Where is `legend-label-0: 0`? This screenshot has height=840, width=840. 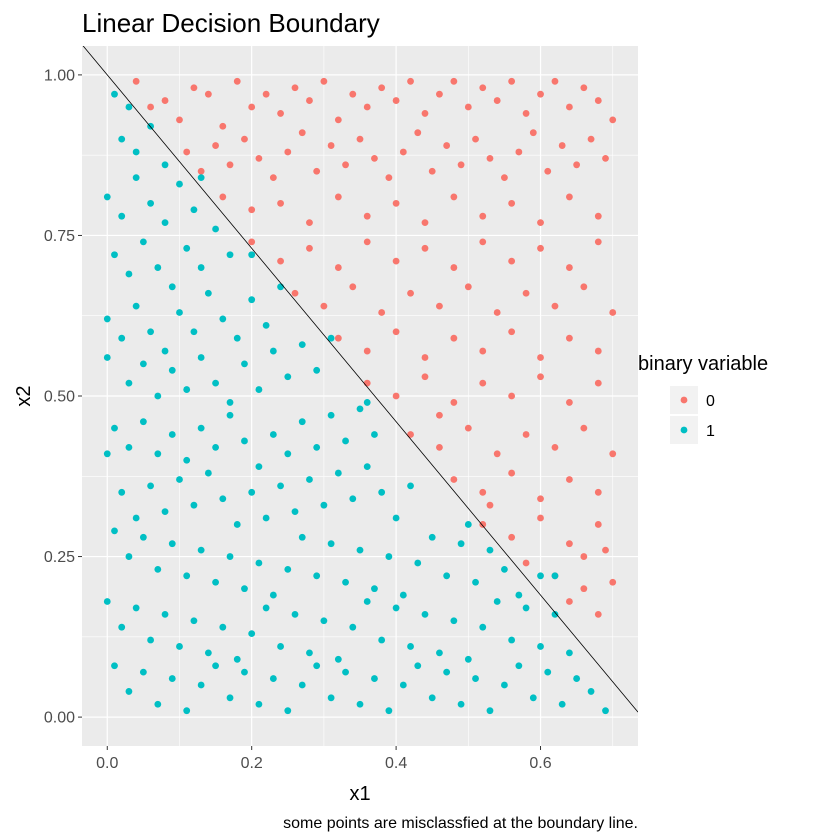
legend-label-0: 0 is located at coordinates (710, 401).